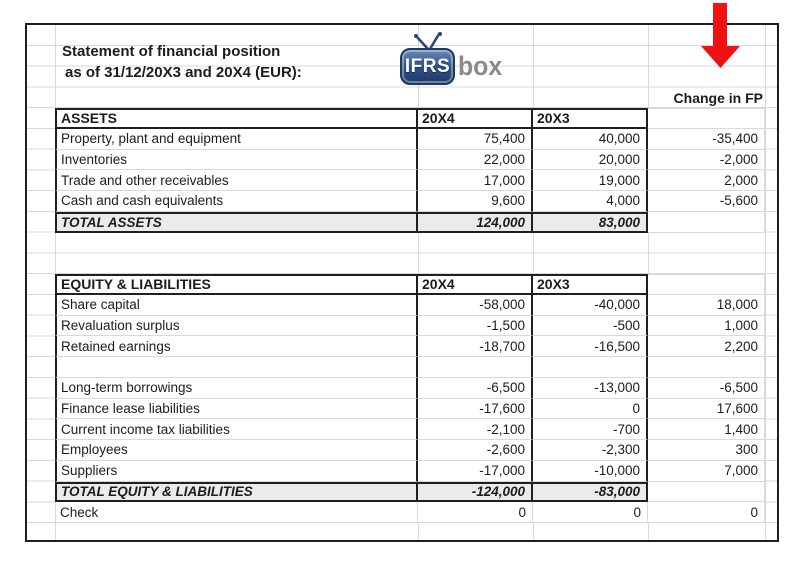 The height and width of the screenshot is (566, 800). I want to click on value-20x3: -40,000, so click(590, 305).